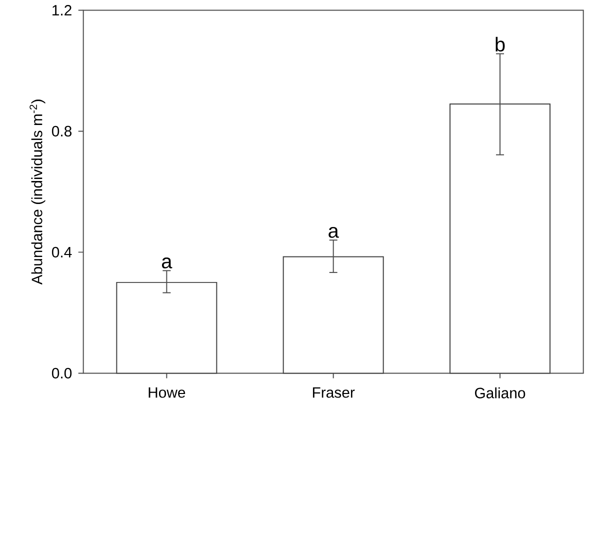 Image resolution: width=603 pixels, height=534 pixels. Describe the element at coordinates (500, 44) in the screenshot. I see `annotation: b` at that location.